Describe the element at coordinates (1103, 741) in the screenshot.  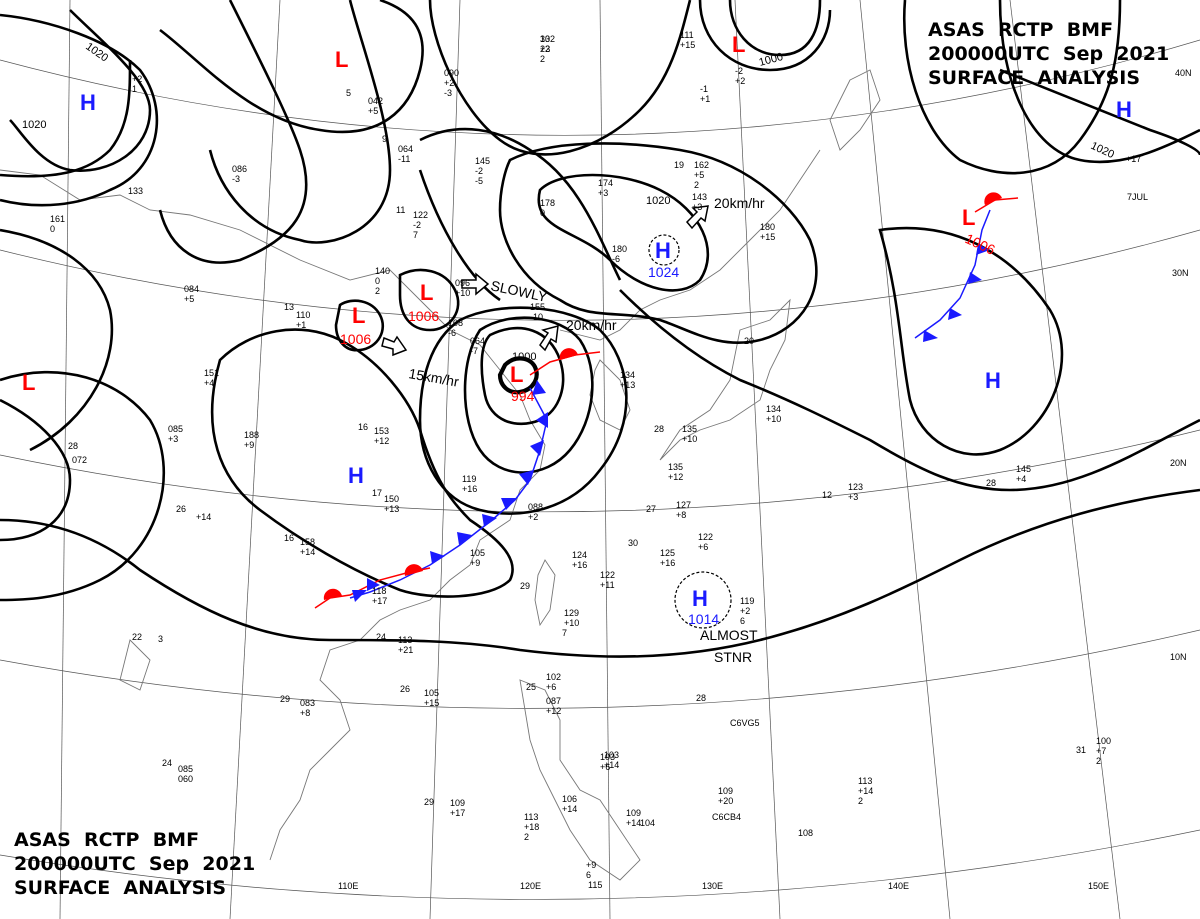
I see `station-value: 100` at that location.